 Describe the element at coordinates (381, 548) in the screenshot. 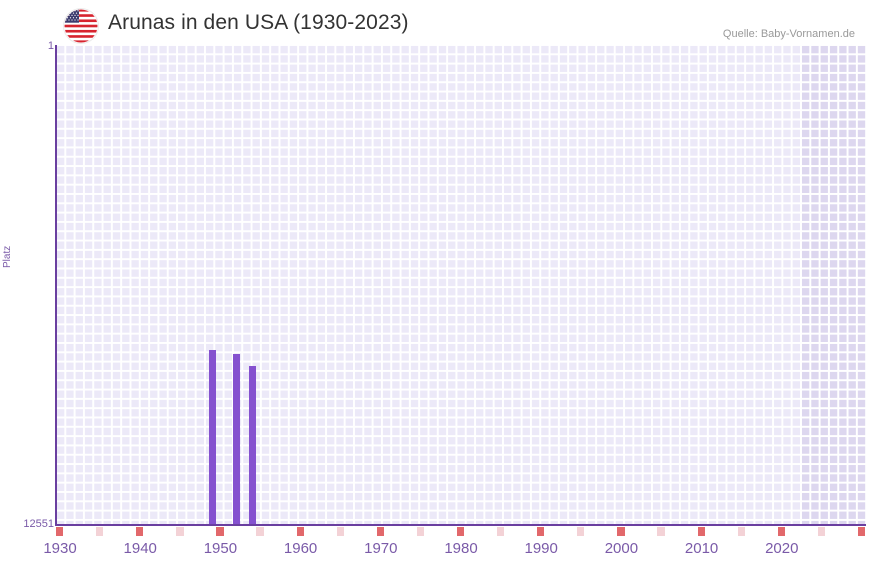

I see `x-axis-label-1970: 1970` at that location.